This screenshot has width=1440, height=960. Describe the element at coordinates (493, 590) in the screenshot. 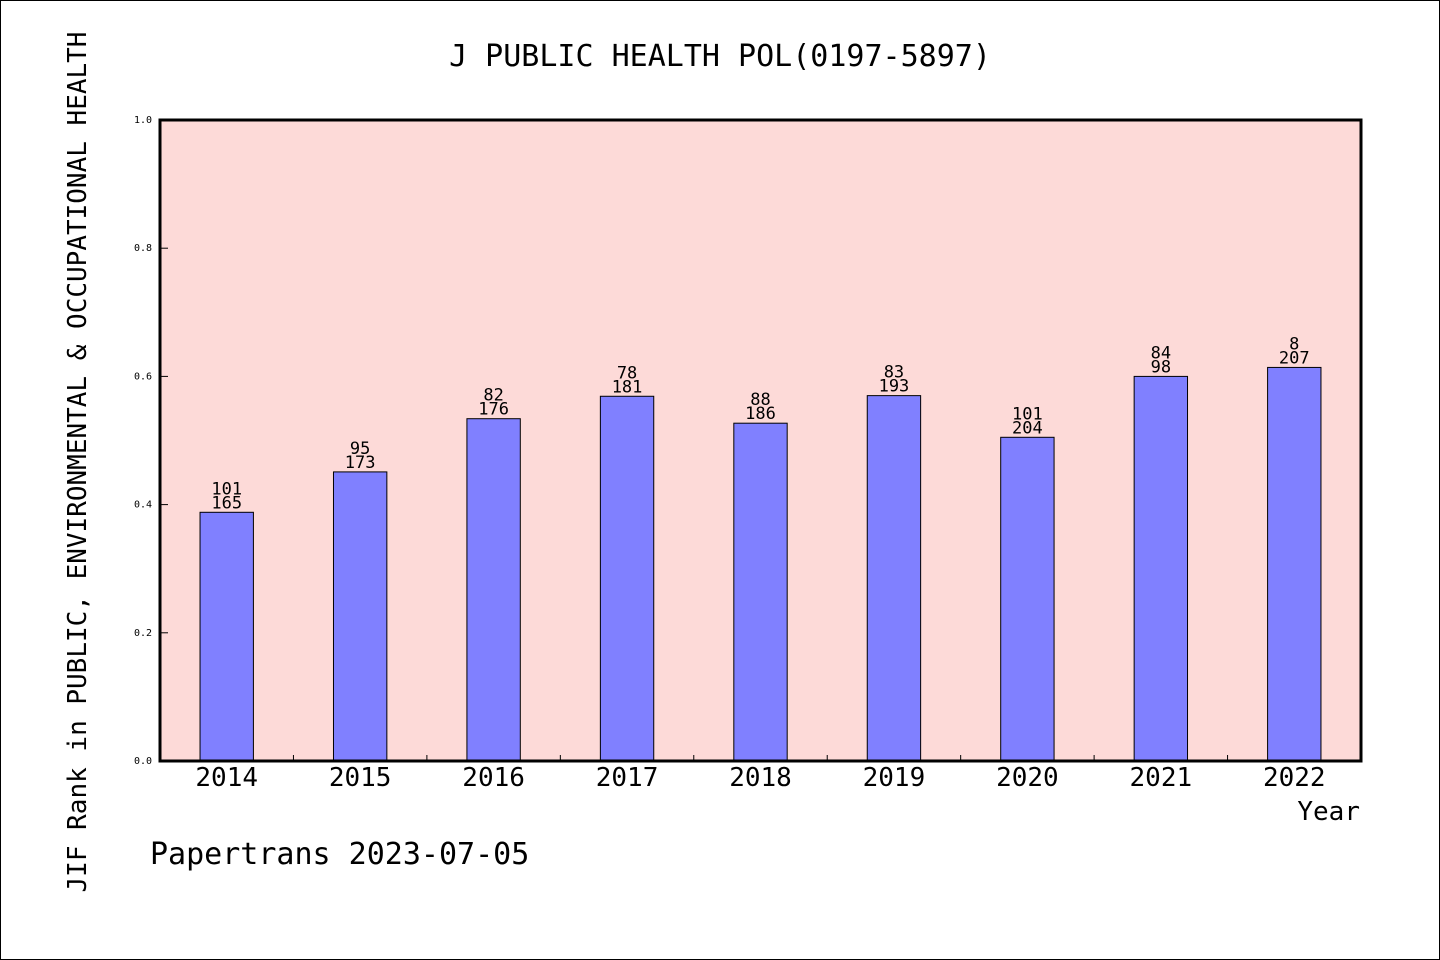

I see `bar-2016` at that location.